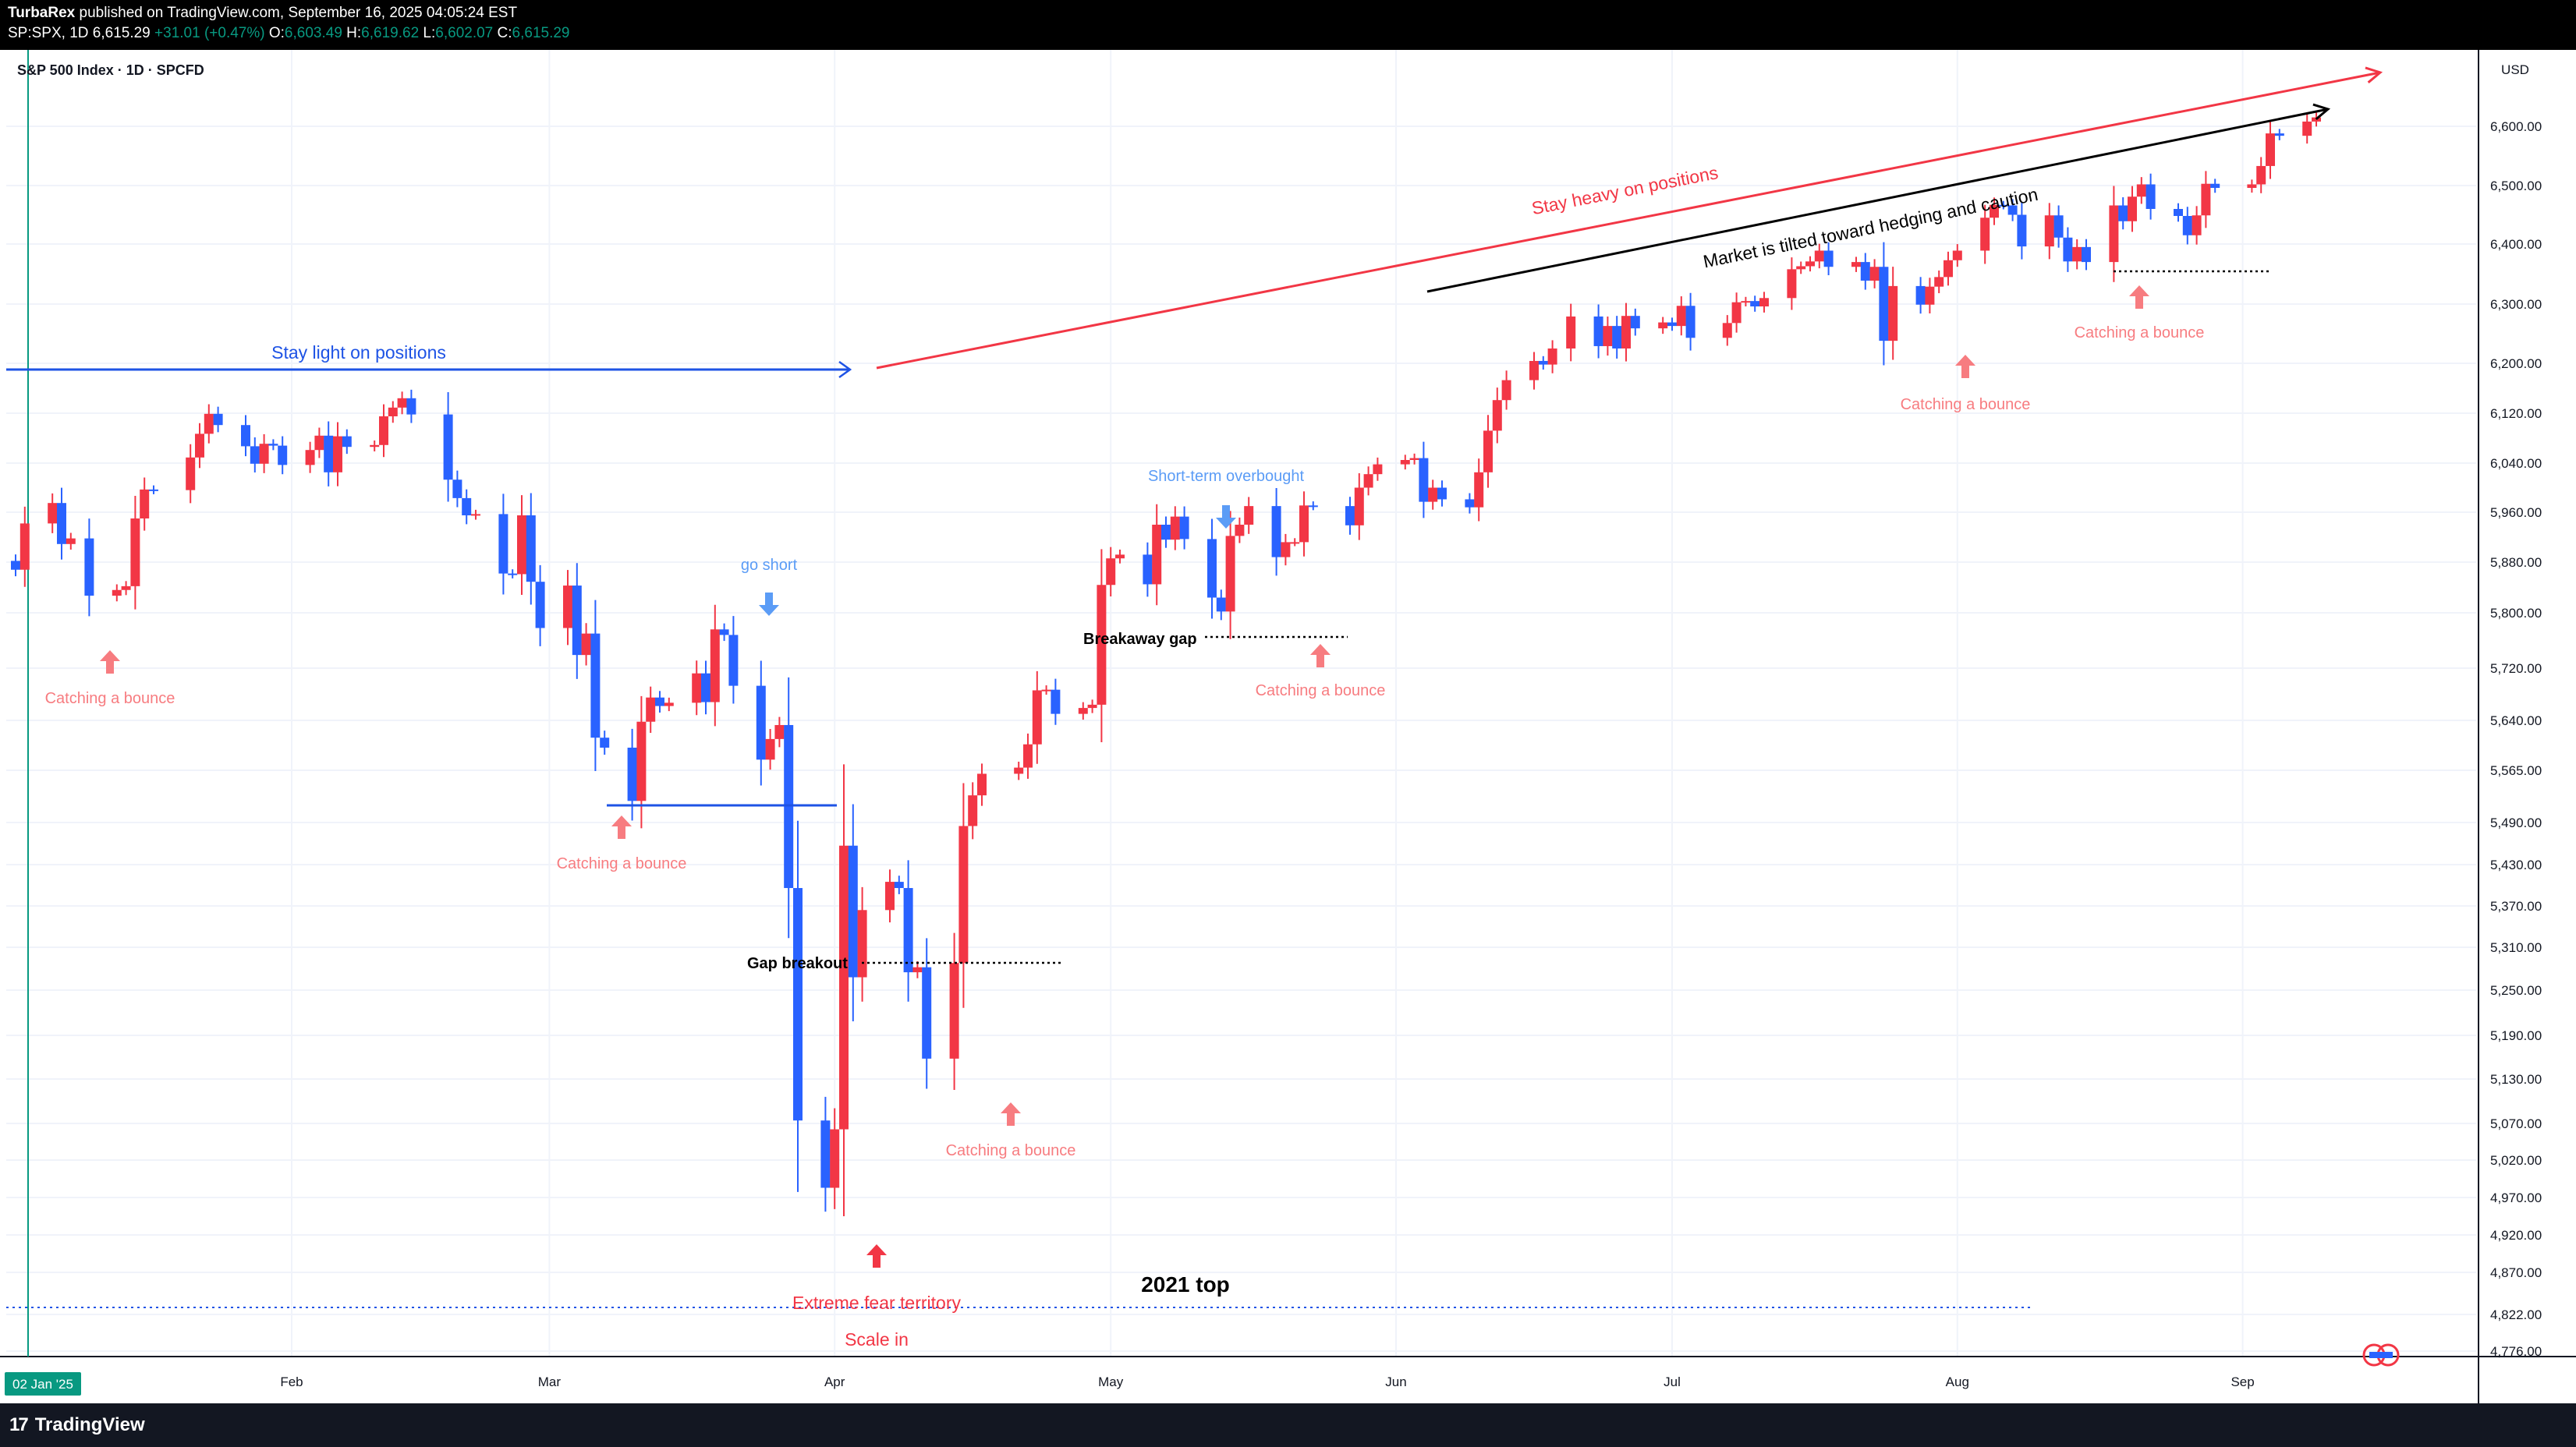  Describe the element at coordinates (2516, 613) in the screenshot. I see `price-tick-label: 5,800.00` at that location.